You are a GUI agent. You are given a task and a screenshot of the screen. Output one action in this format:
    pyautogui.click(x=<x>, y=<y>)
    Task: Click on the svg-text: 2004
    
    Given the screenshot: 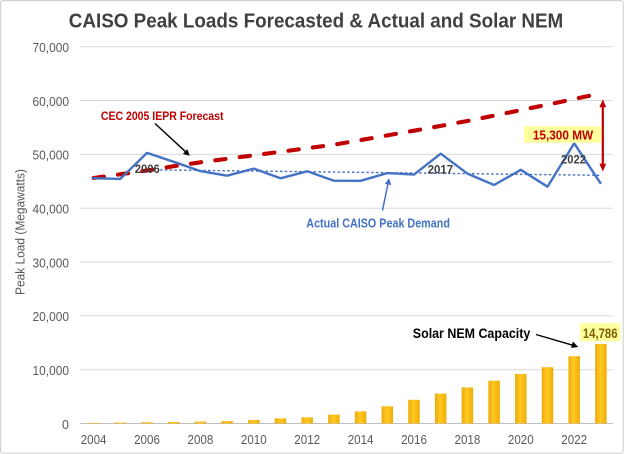 What is the action you would take?
    pyautogui.click(x=94, y=440)
    